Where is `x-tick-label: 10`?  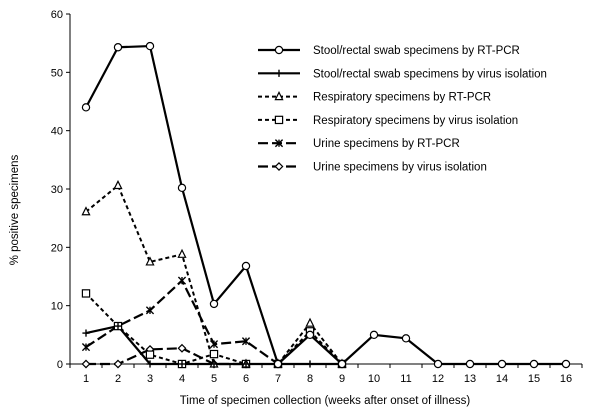
x-tick-label: 10 is located at coordinates (374, 379).